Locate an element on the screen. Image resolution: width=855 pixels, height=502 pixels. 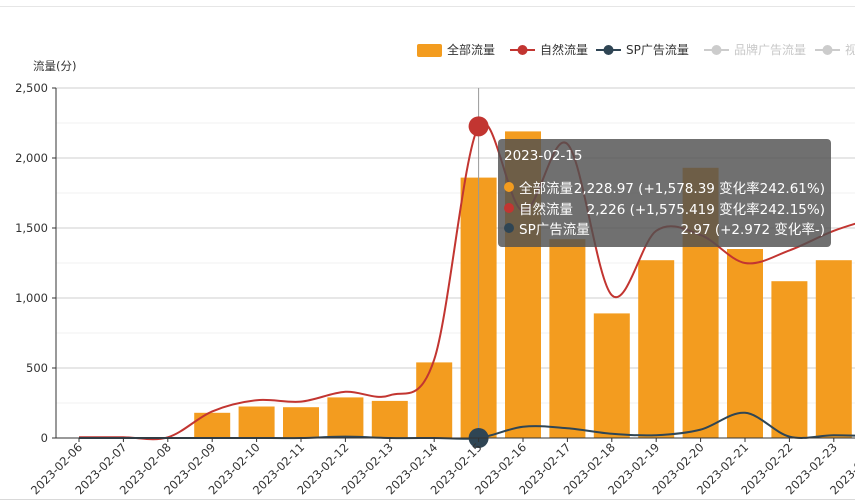
tooltip-row: SP广告流量 2.97 (+2.972 变化率-) is located at coordinates (664, 228).